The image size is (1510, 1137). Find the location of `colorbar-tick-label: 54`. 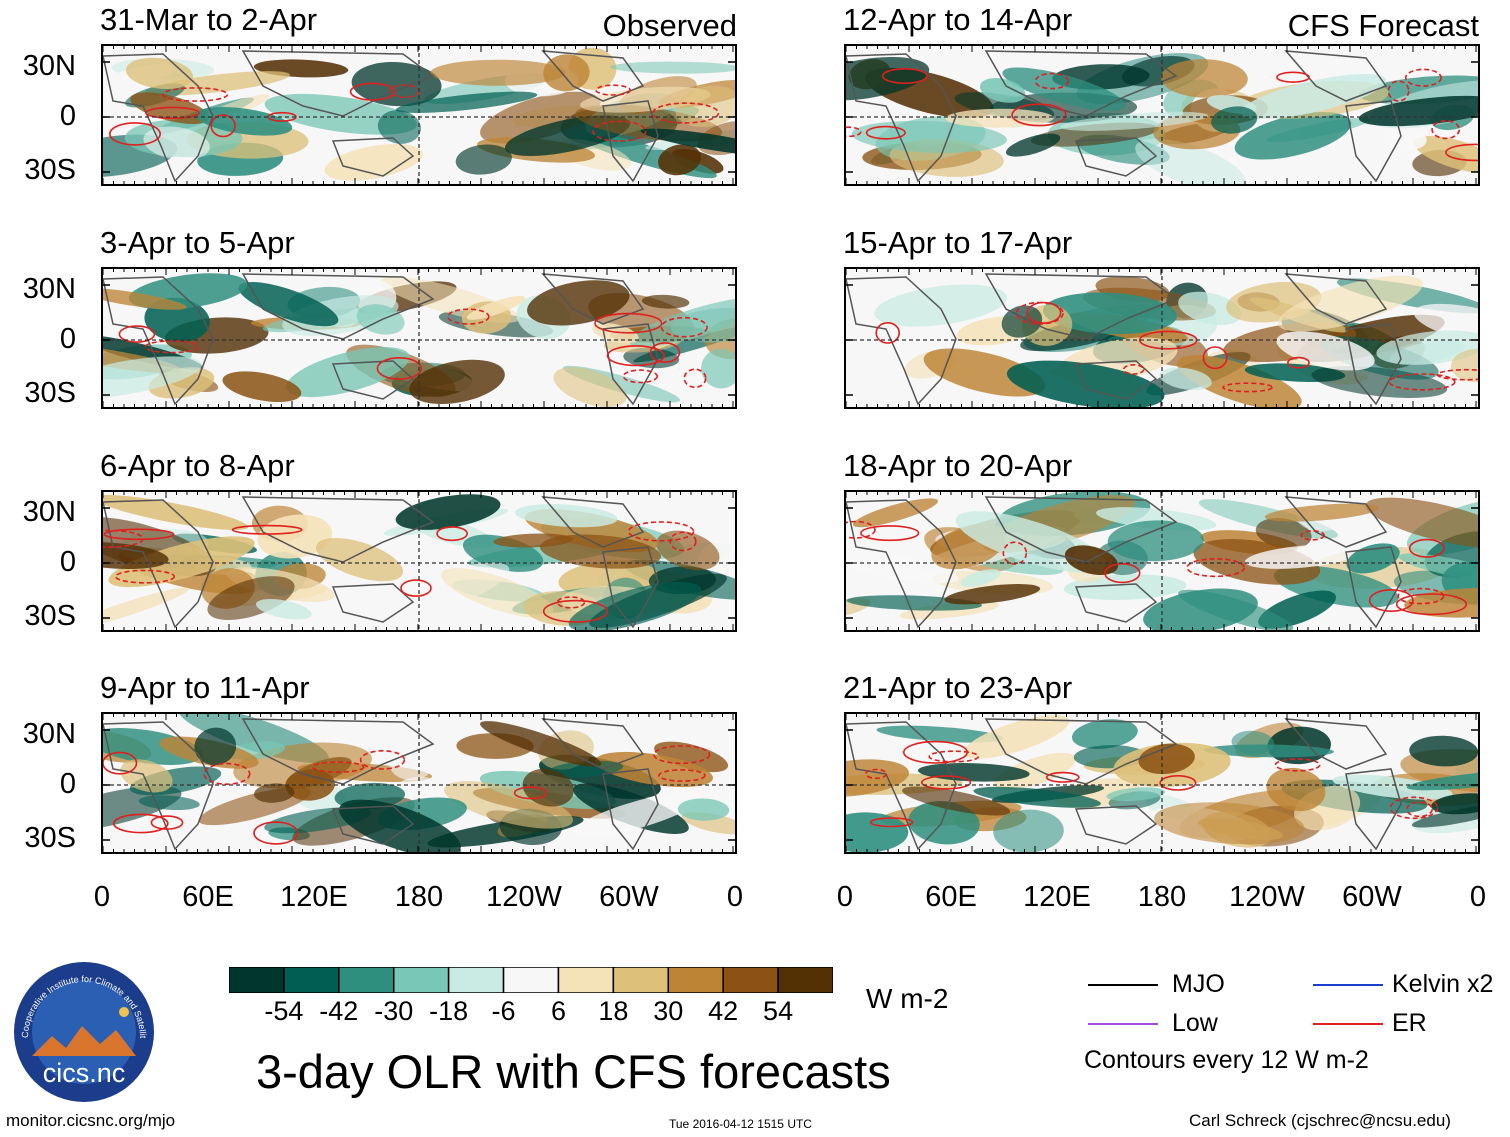

colorbar-tick-label: 54 is located at coordinates (778, 1011).